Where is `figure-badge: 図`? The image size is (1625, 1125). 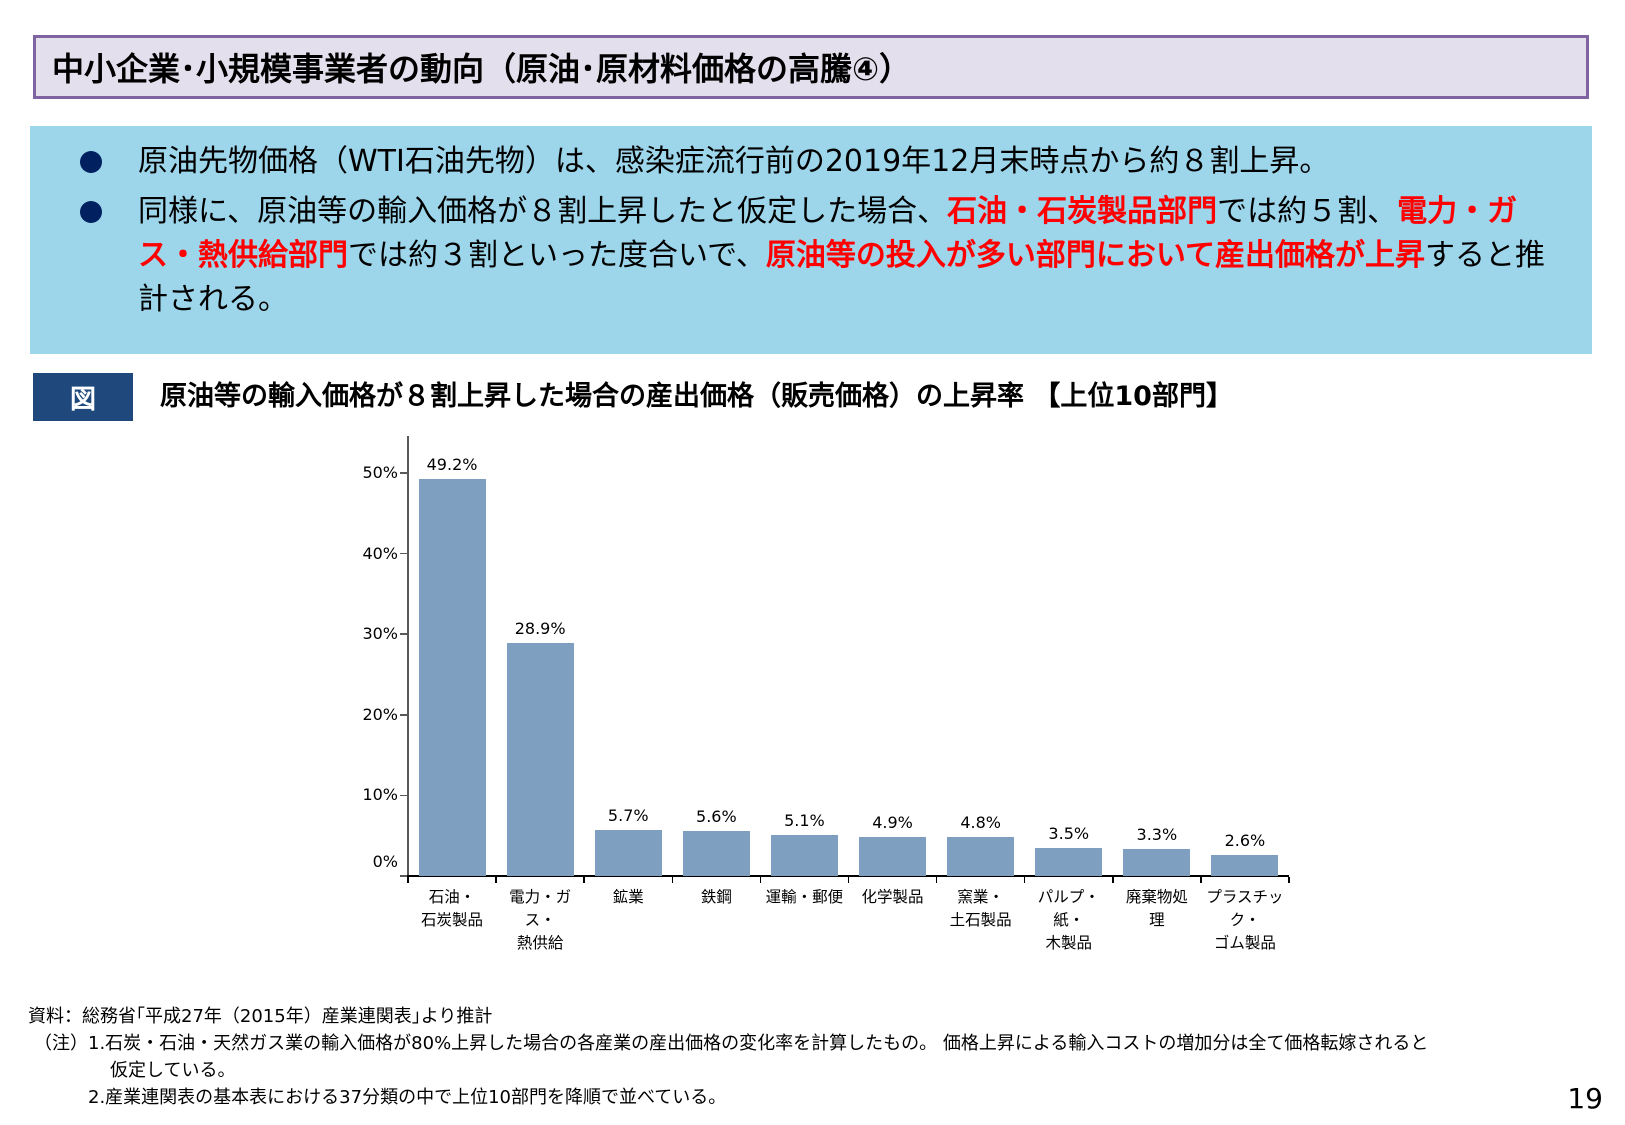 figure-badge: 図 is located at coordinates (83, 397).